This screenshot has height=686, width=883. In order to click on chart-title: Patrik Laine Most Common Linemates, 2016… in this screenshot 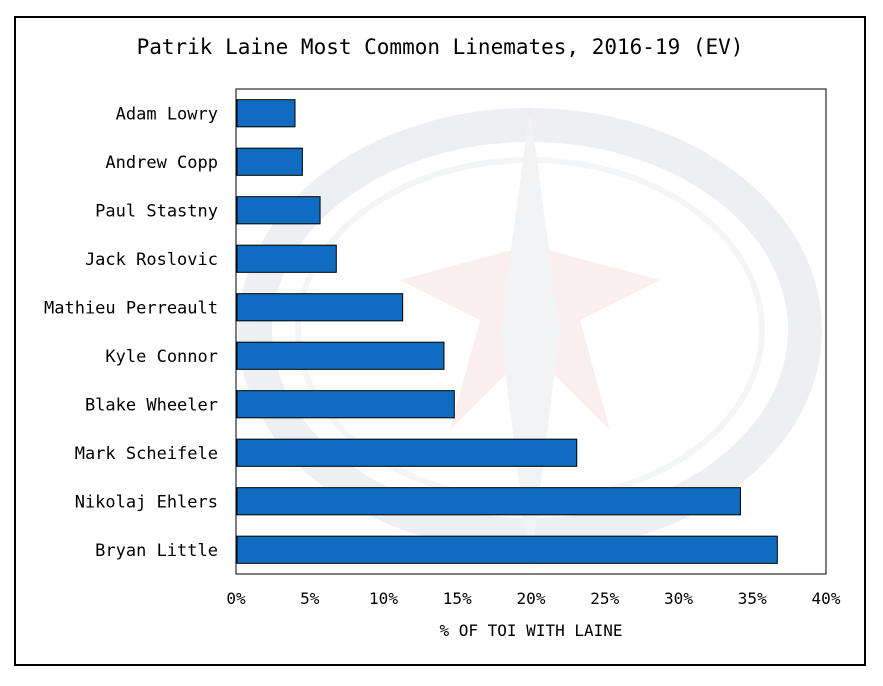, I will do `click(440, 47)`.